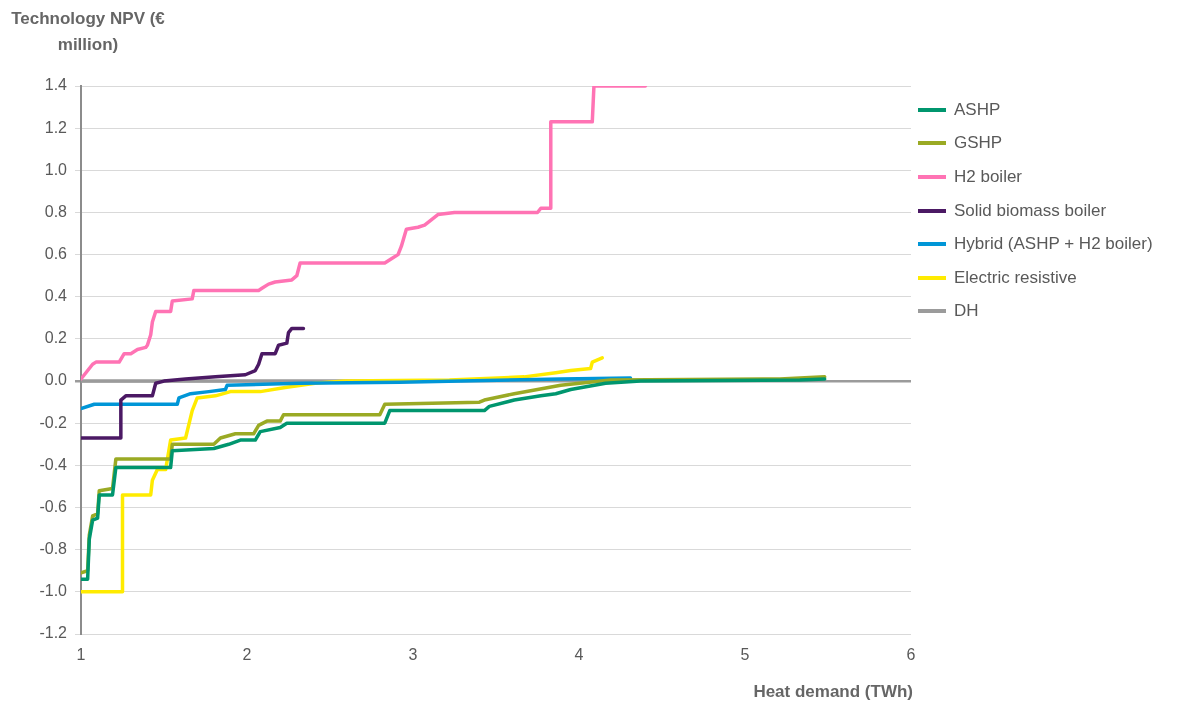 This screenshot has height=708, width=1203. What do you see at coordinates (56, 296) in the screenshot?
I see `y-tick-label: 0.4` at bounding box center [56, 296].